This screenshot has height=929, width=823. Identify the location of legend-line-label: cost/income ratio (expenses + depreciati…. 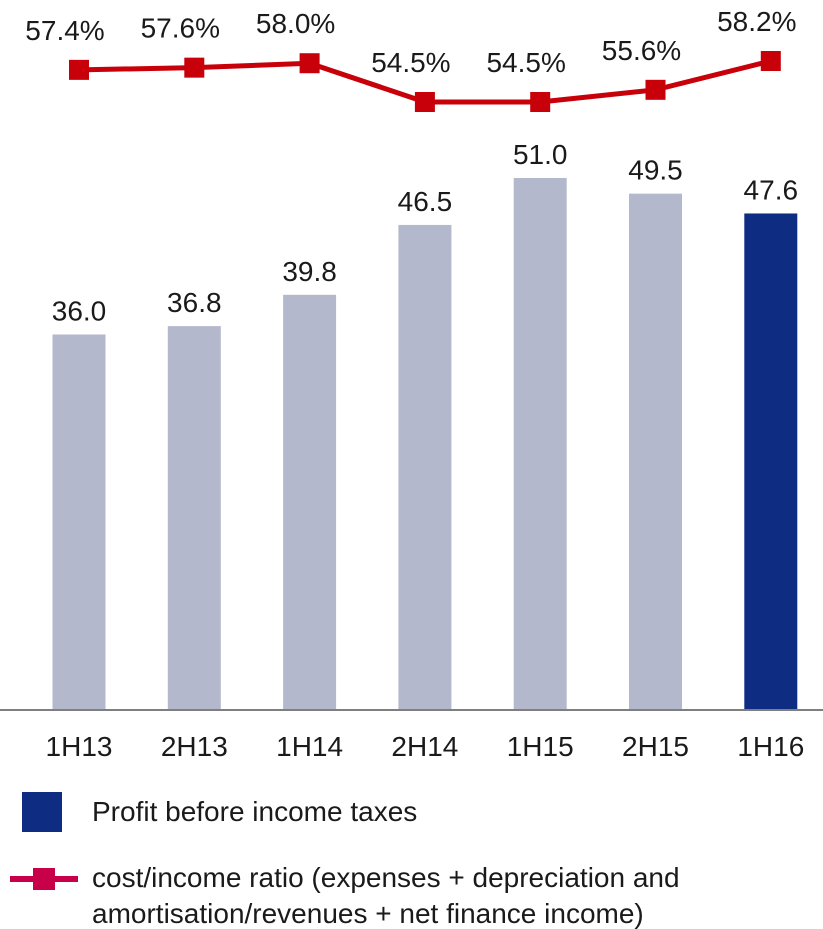
(386, 895).